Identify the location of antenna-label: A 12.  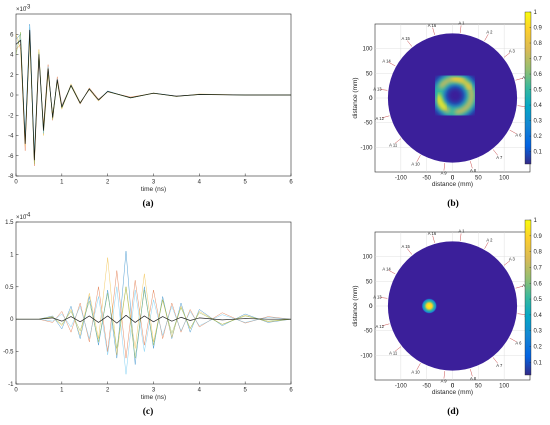
(380, 326).